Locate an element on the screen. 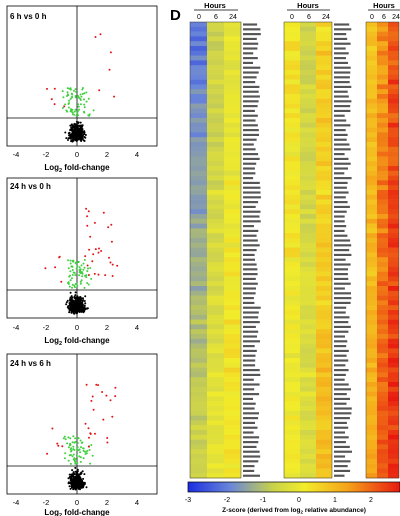 The height and width of the screenshot is (516, 400). heatmap-frame is located at coordinates (215, 250).